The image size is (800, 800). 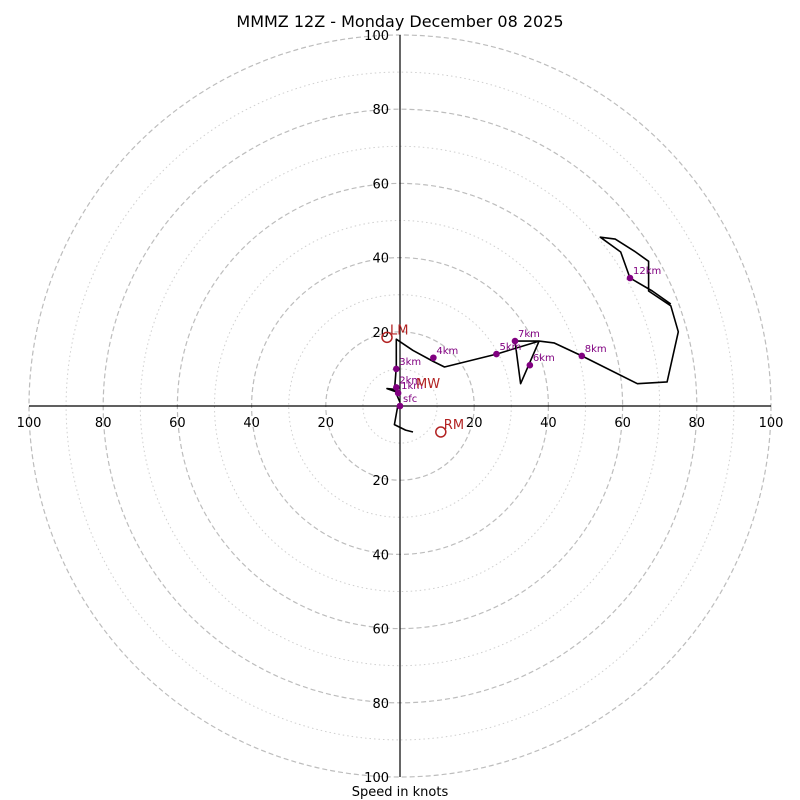 I want to click on height-point-2km, so click(x=396, y=387).